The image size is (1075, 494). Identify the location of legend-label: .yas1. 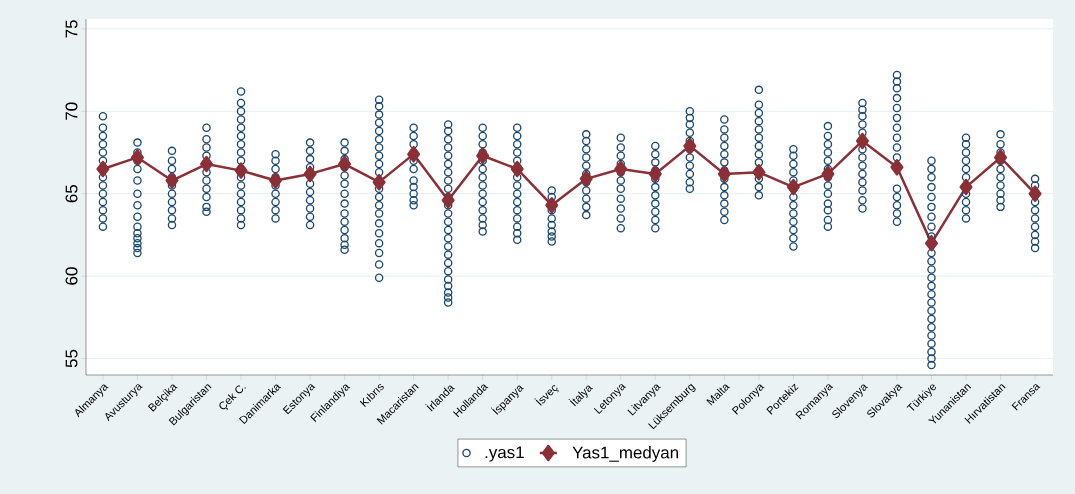
(504, 454).